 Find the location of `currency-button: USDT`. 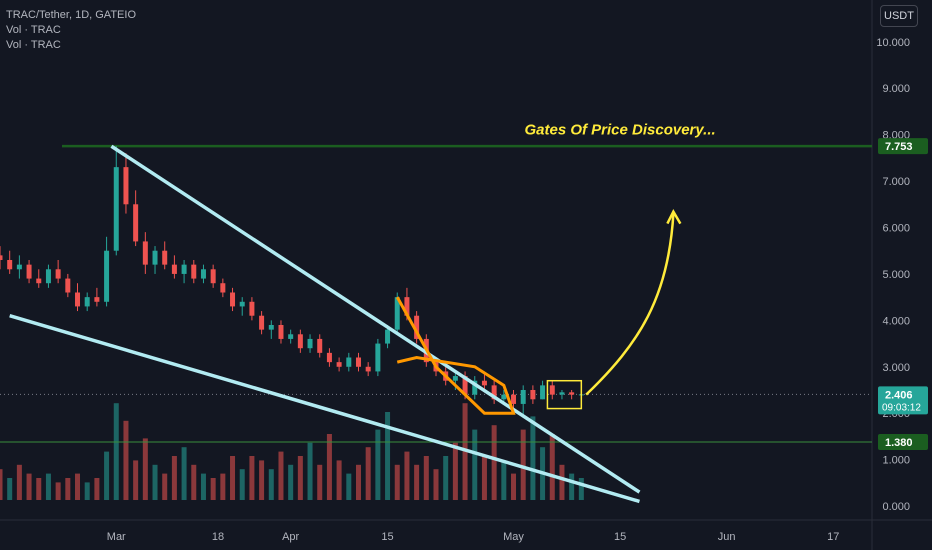

currency-button: USDT is located at coordinates (899, 16).